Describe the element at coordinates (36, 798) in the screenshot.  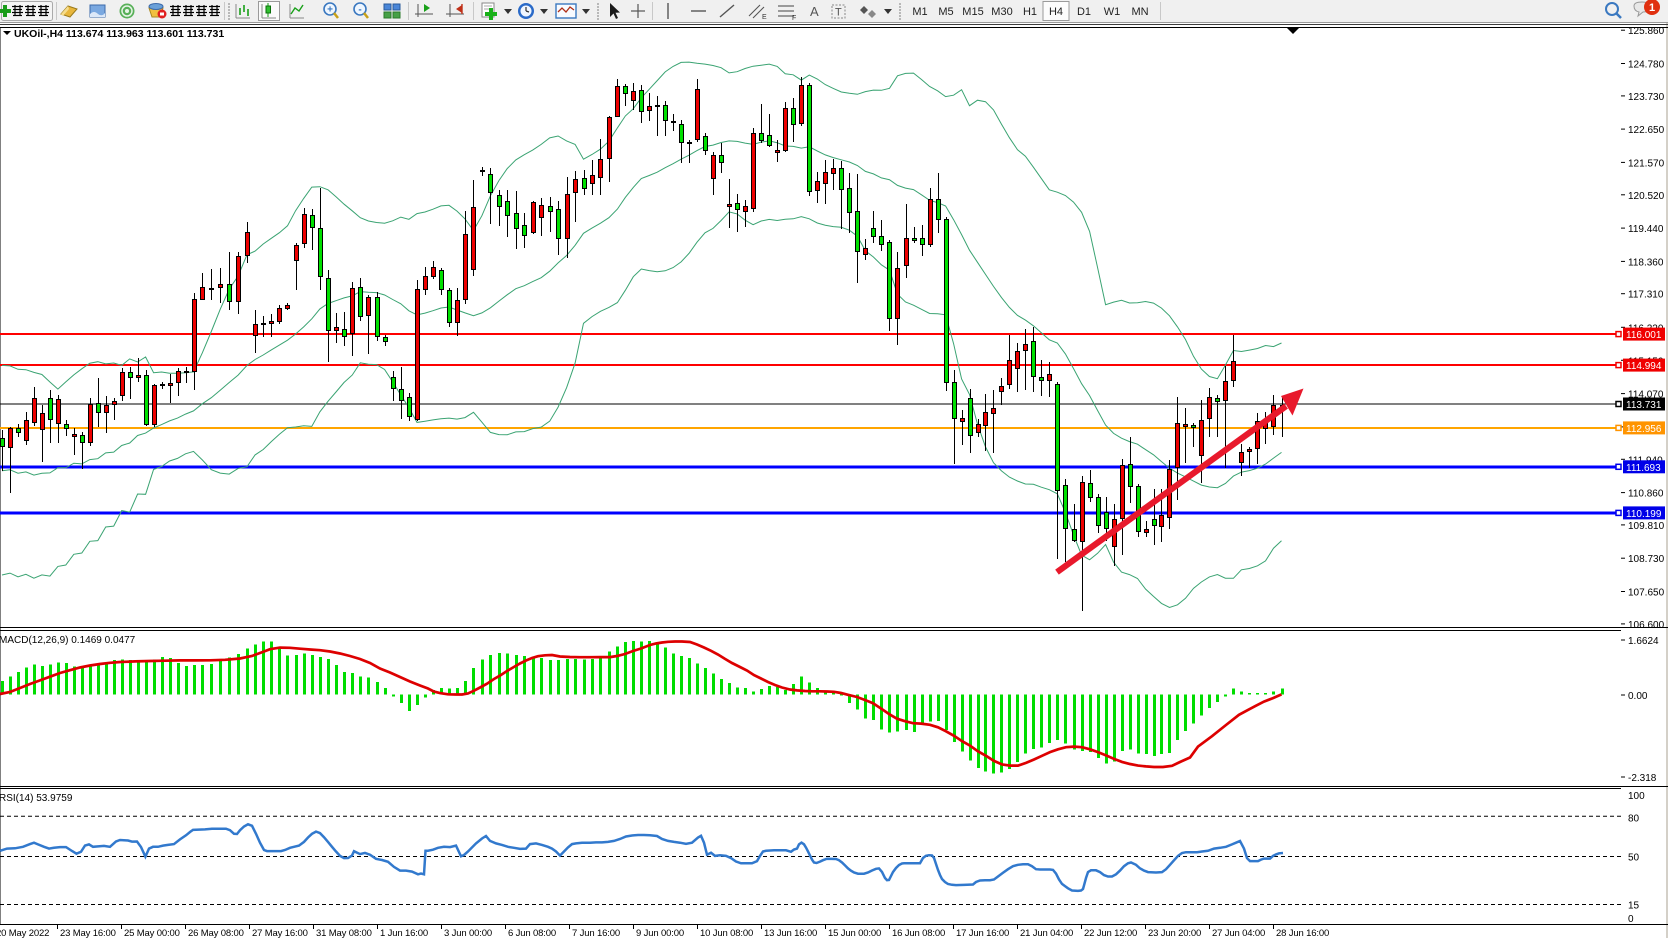
I see `svg-text: RSI(14) 53.9759` at that location.